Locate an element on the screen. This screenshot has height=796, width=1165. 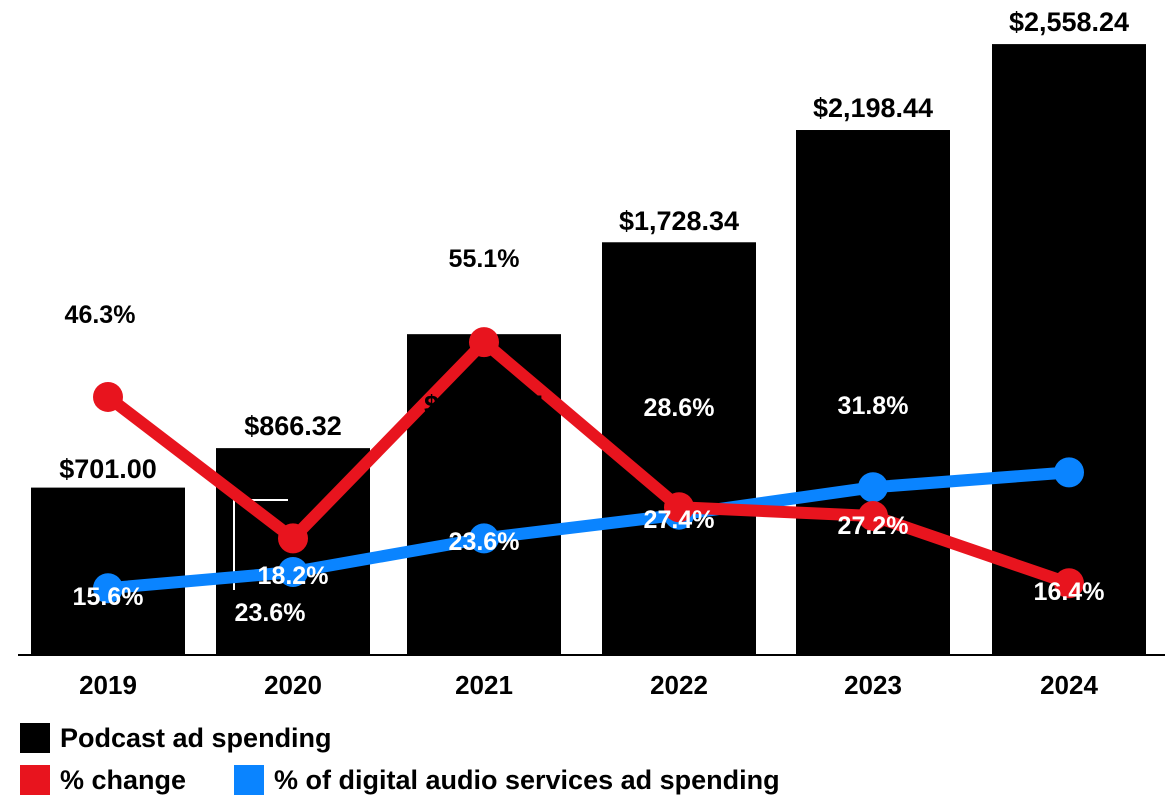
percent-change-label-2019: 46.3% is located at coordinates (100, 315).